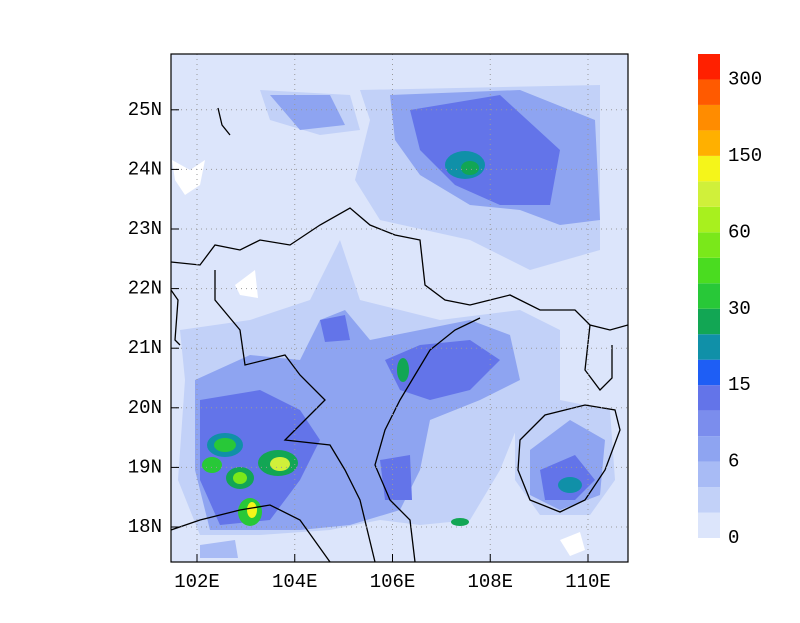  I want to click on colorbar-label: 150, so click(745, 156).